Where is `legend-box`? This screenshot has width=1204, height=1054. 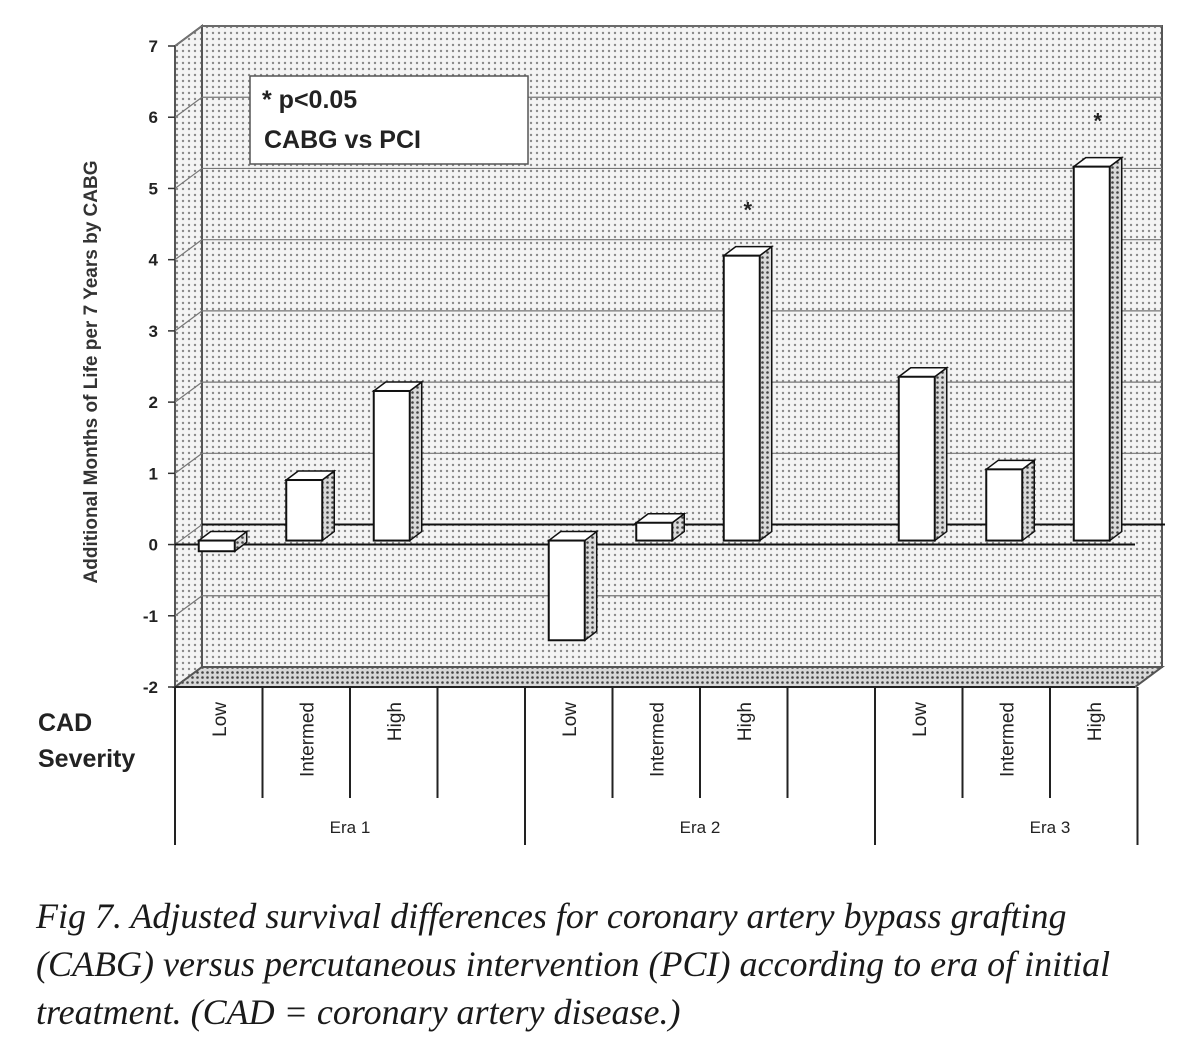
legend-box is located at coordinates (389, 120).